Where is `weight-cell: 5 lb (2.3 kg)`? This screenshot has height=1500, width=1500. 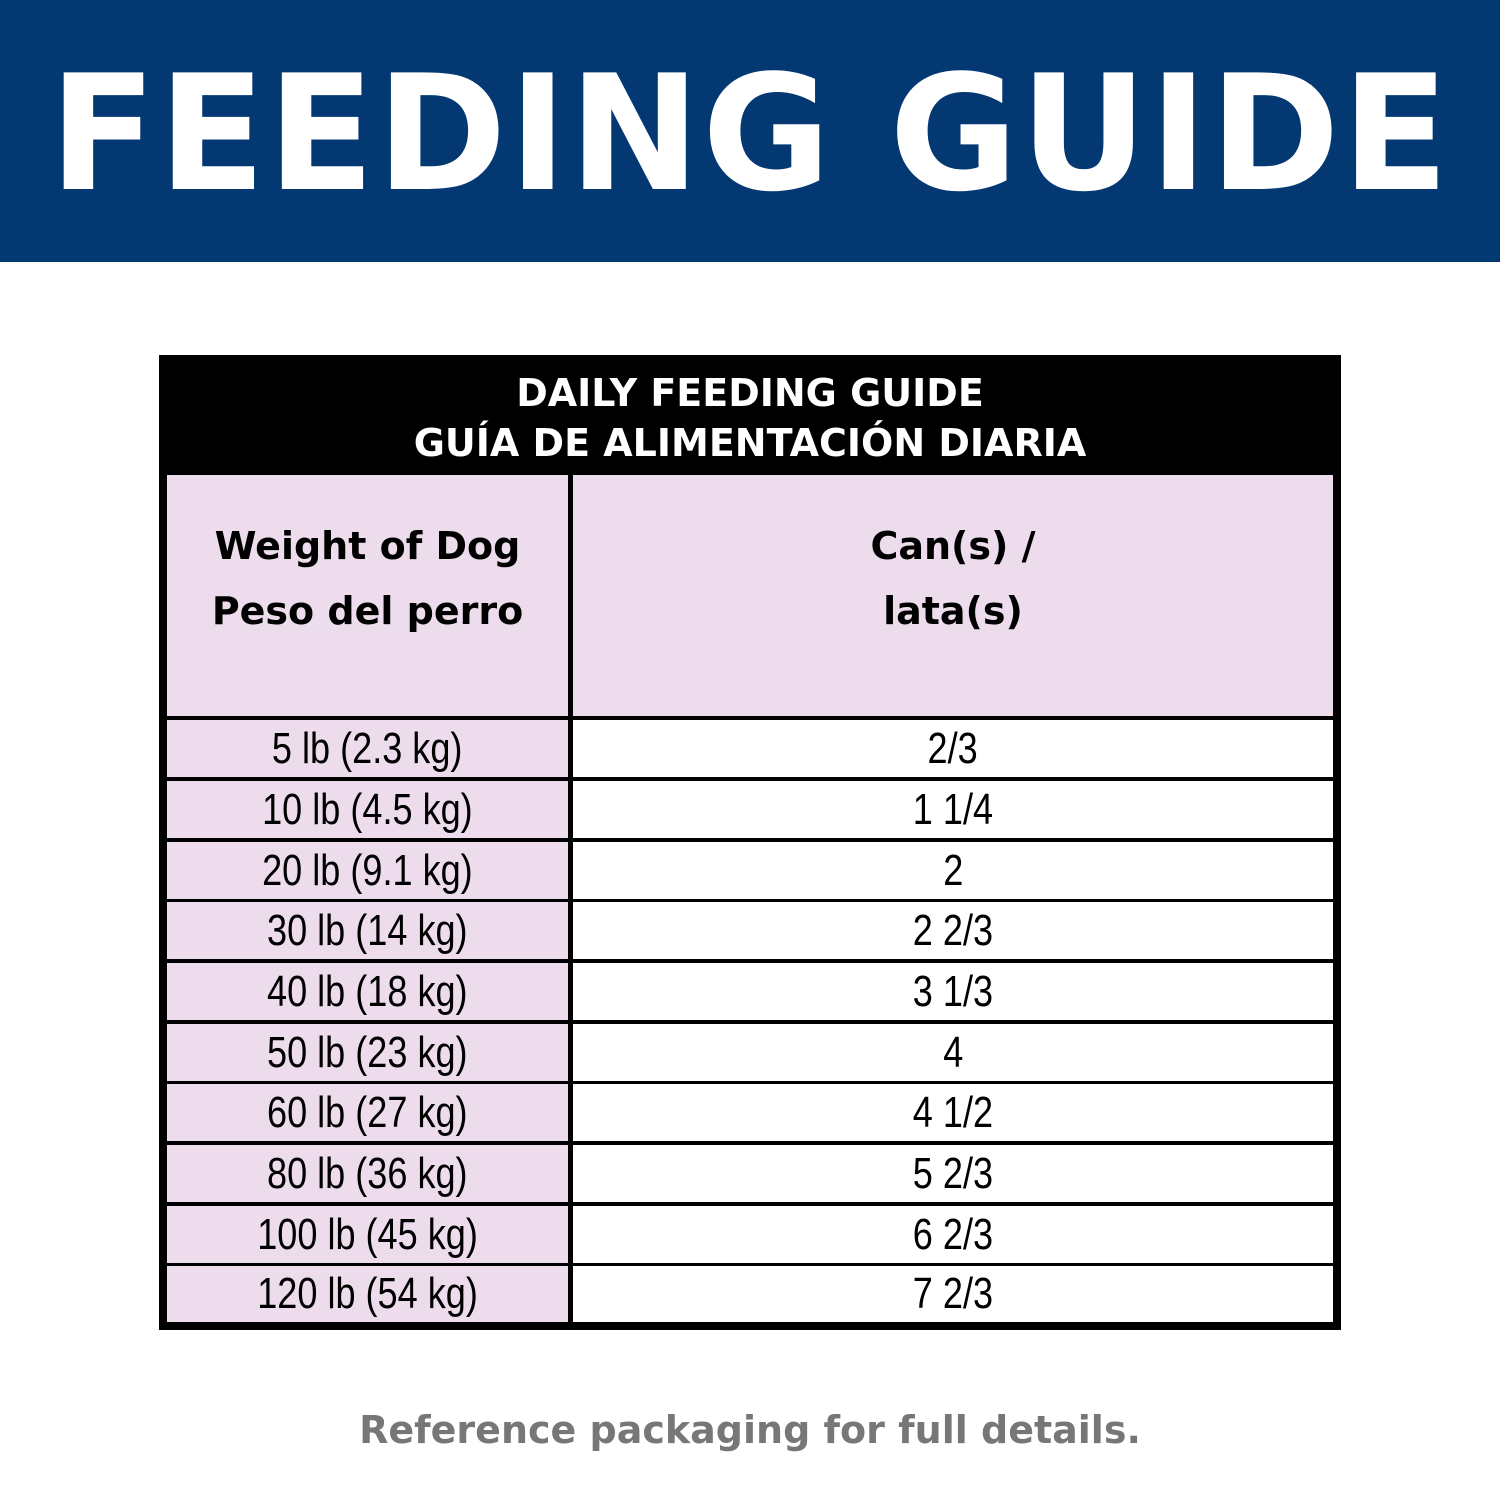 weight-cell: 5 lb (2.3 kg) is located at coordinates (367, 748).